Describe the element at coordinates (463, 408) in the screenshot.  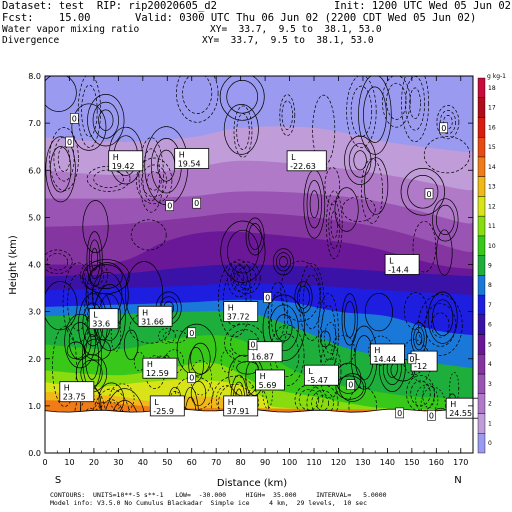
I see `extremum-label: H24.55` at that location.